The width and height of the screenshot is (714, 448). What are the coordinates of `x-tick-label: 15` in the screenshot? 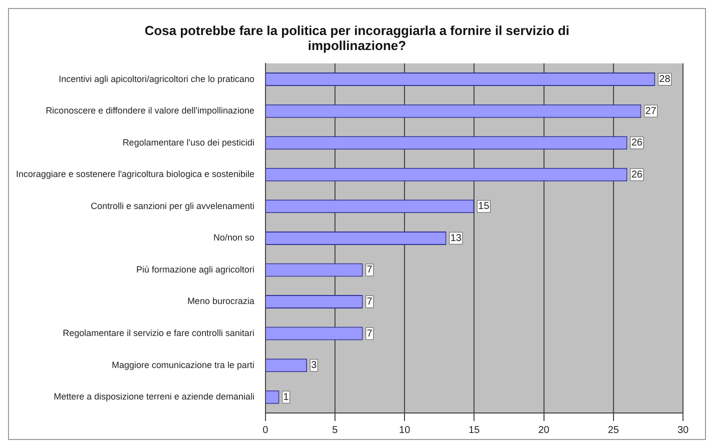 It's located at (474, 430).